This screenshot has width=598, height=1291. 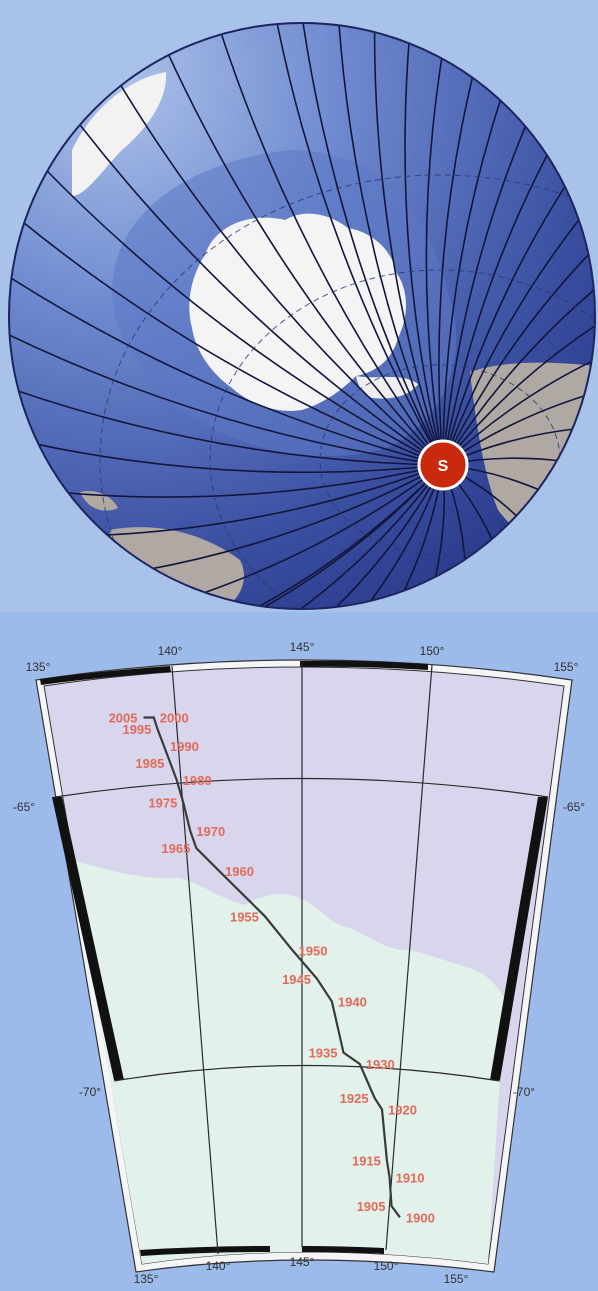 What do you see at coordinates (366, 1161) in the screenshot?
I see `year-label-1915: 1915` at bounding box center [366, 1161].